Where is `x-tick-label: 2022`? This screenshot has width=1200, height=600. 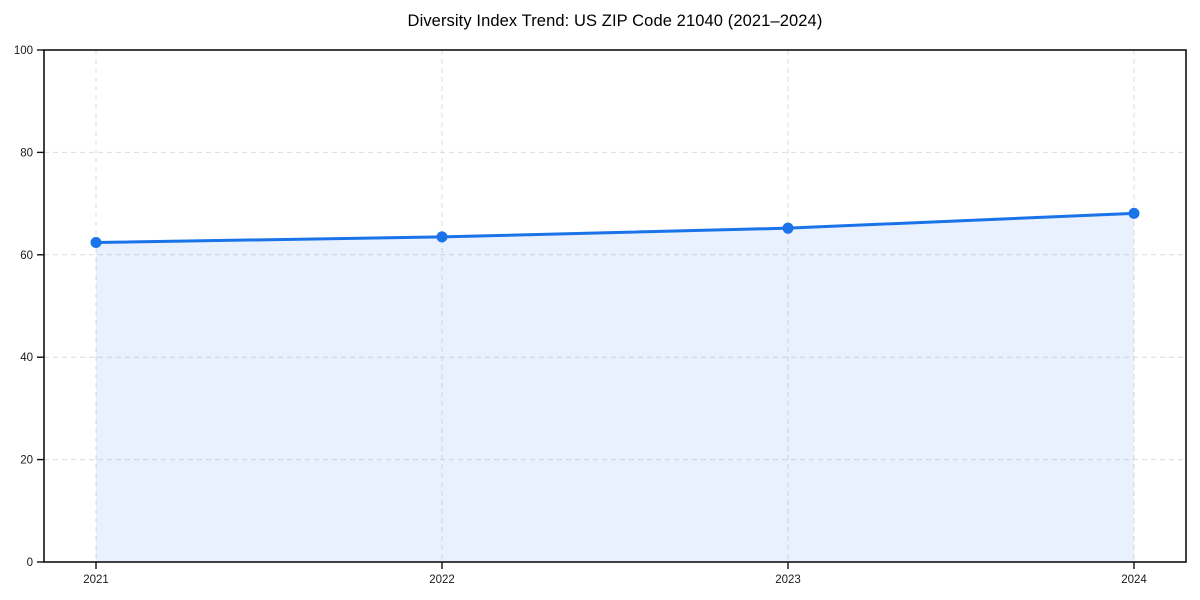
x-tick-label: 2022 is located at coordinates (442, 580).